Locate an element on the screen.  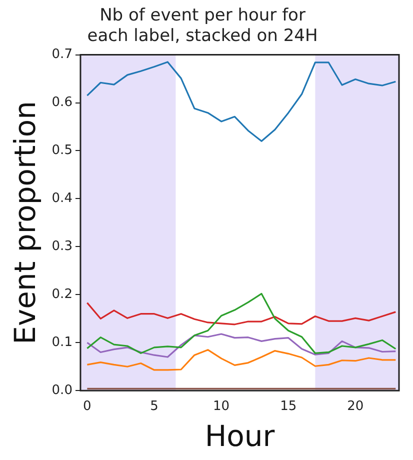
x-tick-label: 5 is located at coordinates (154, 406).